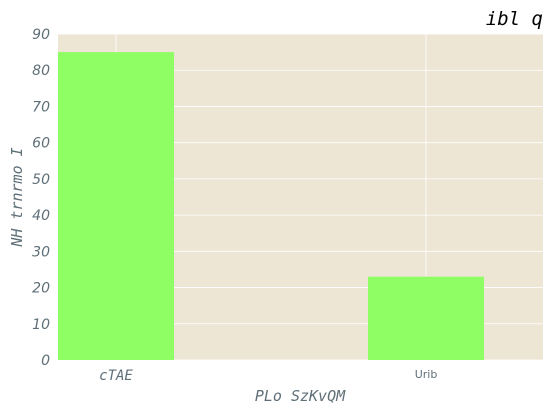 This screenshot has width=552, height=419. I want to click on y-tick-label: 60, so click(41, 144).